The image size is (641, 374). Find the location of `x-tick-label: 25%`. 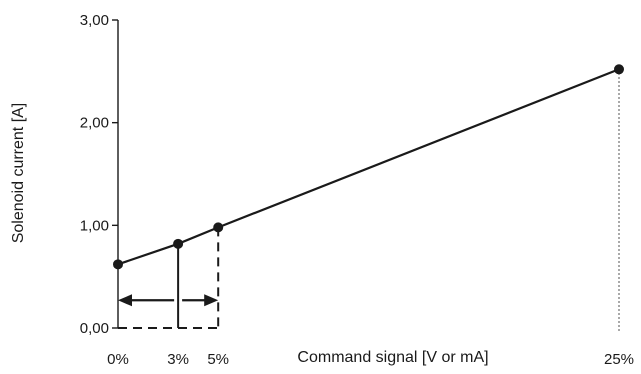

x-tick-label: 25% is located at coordinates (619, 359).